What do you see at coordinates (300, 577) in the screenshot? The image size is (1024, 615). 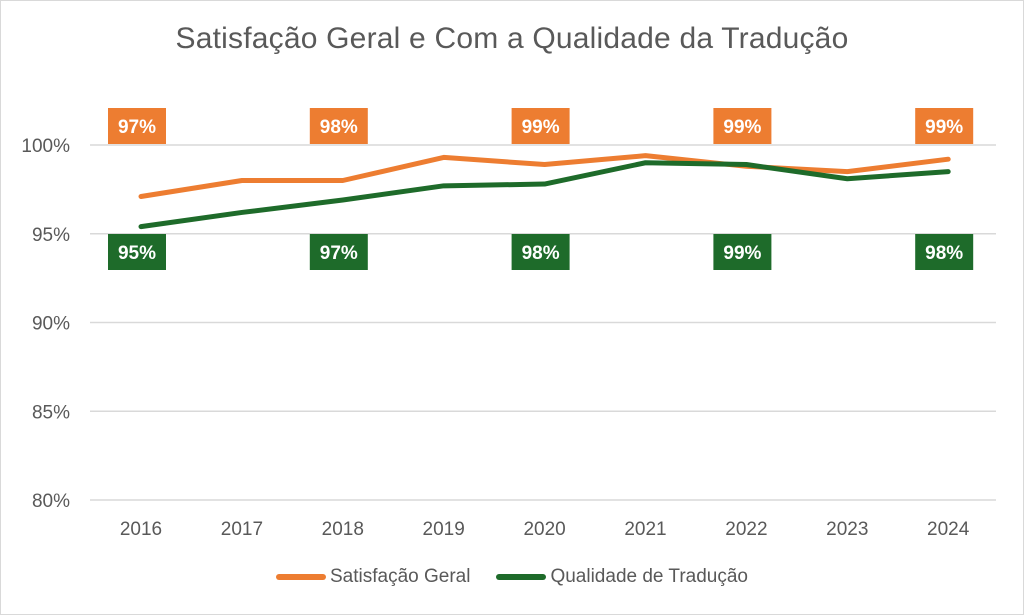 I see `legend-swatch-orange` at bounding box center [300, 577].